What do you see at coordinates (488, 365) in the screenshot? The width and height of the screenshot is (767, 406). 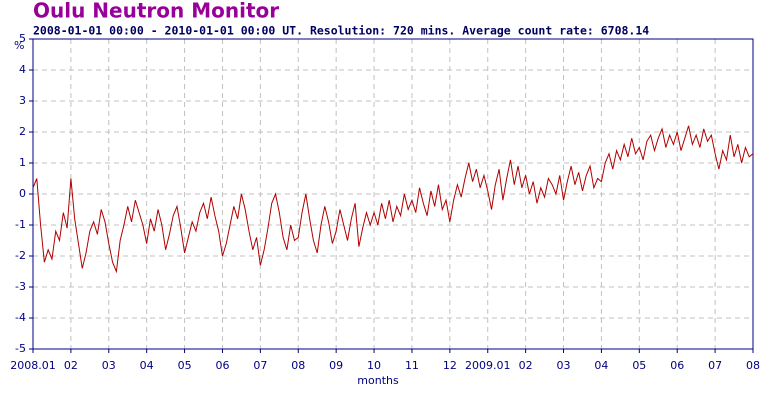 I see `x-tick-label: 2009.01` at bounding box center [488, 365].